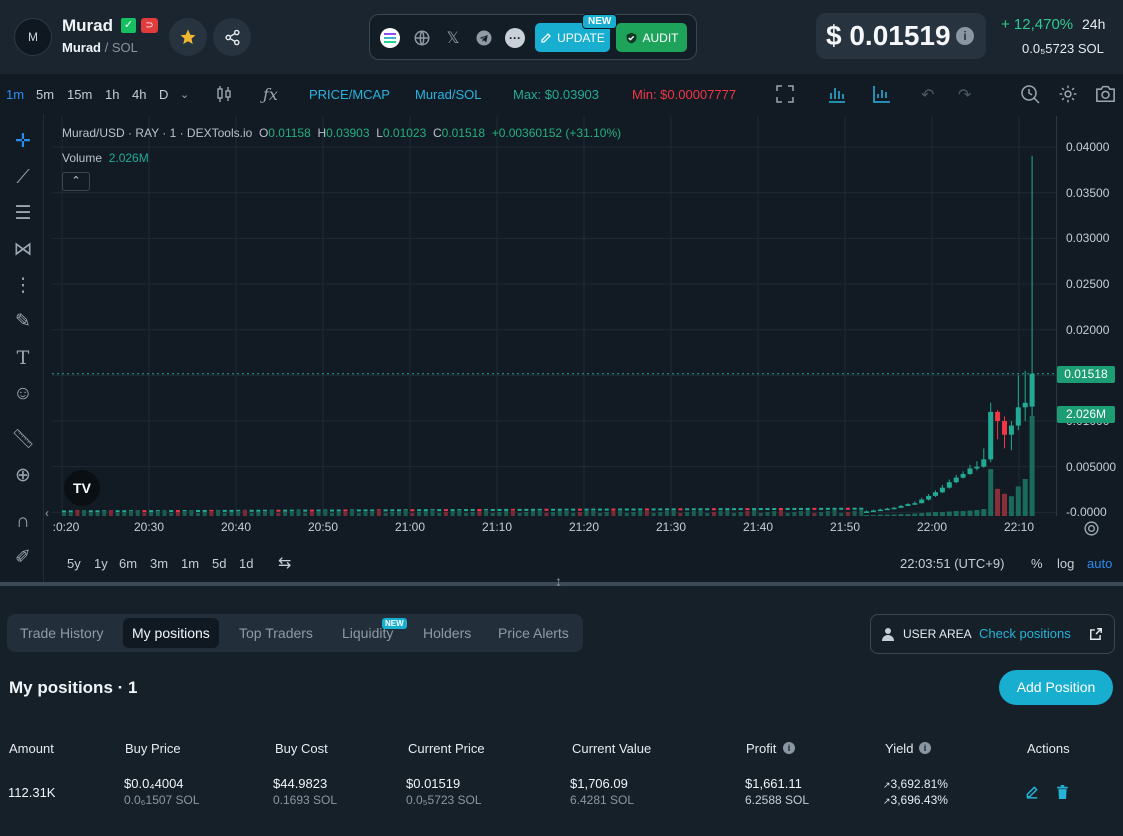 The image size is (1123, 836). What do you see at coordinates (188, 37) in the screenshot?
I see `favorite-button` at bounding box center [188, 37].